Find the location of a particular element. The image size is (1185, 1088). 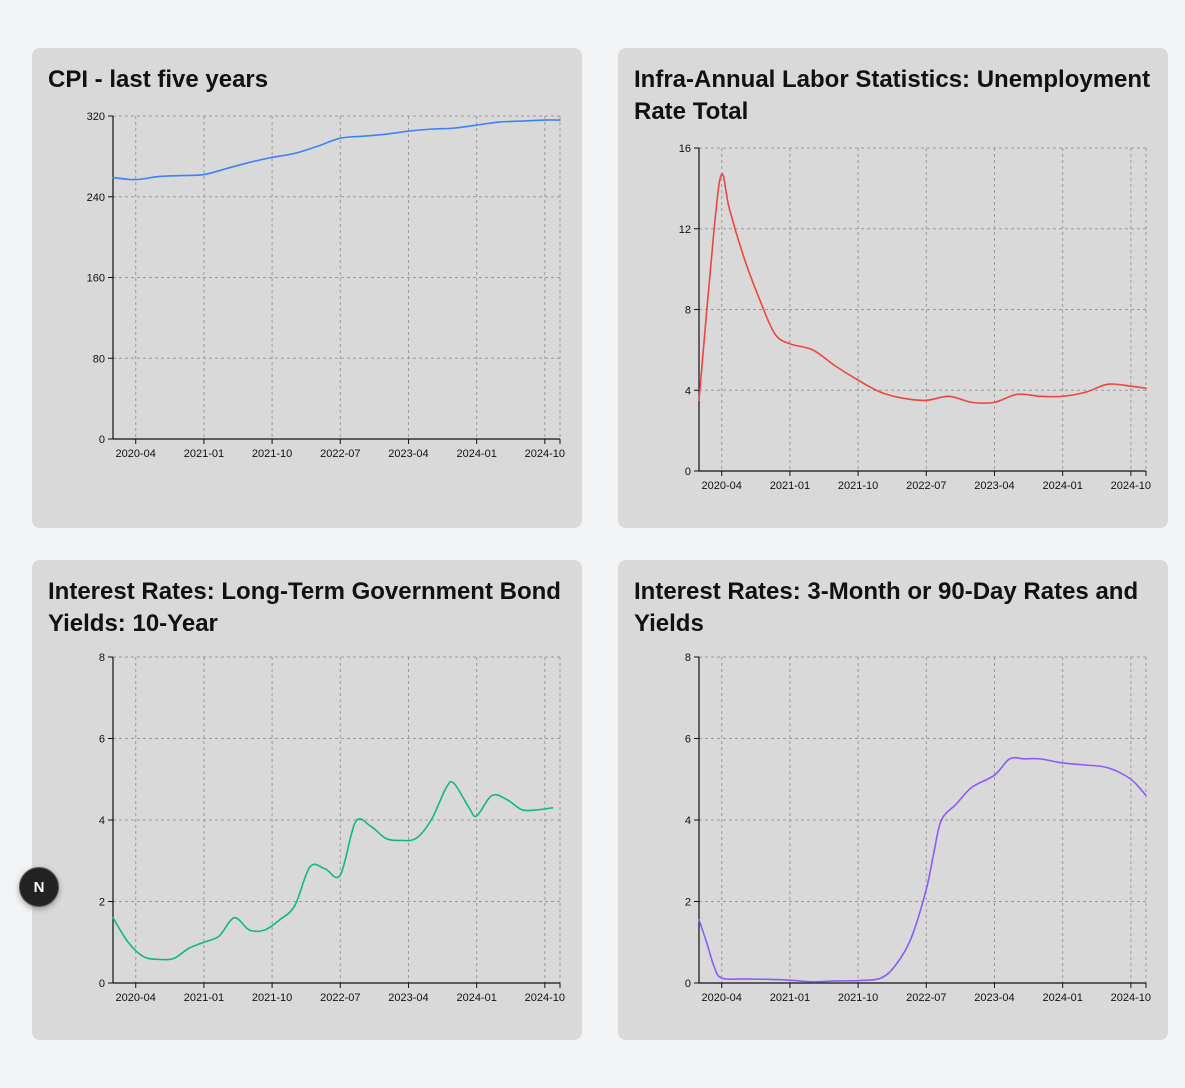

n-logo-button: N is located at coordinates (39, 887).